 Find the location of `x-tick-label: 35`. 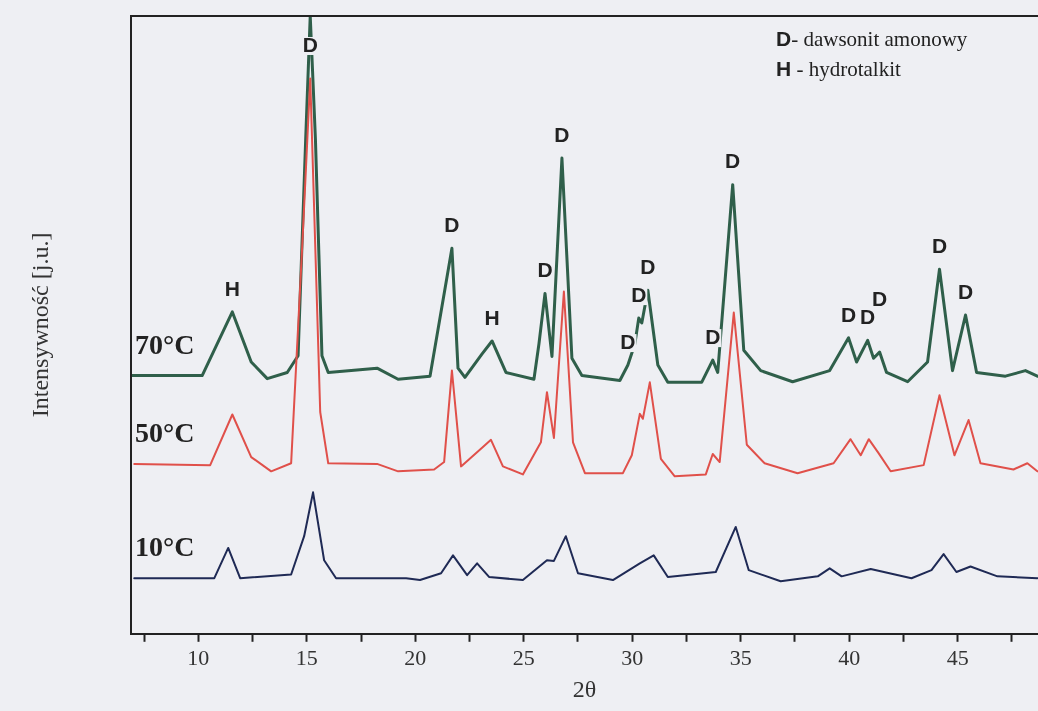

x-tick-label: 35 is located at coordinates (740, 657).